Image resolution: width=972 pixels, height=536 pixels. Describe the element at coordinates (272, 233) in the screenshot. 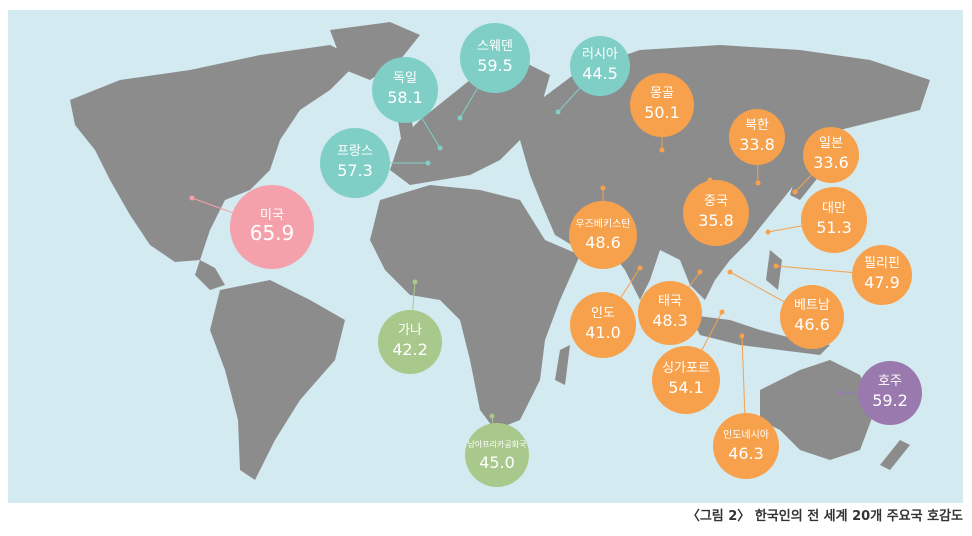

I see `country-value: 65.9` at that location.